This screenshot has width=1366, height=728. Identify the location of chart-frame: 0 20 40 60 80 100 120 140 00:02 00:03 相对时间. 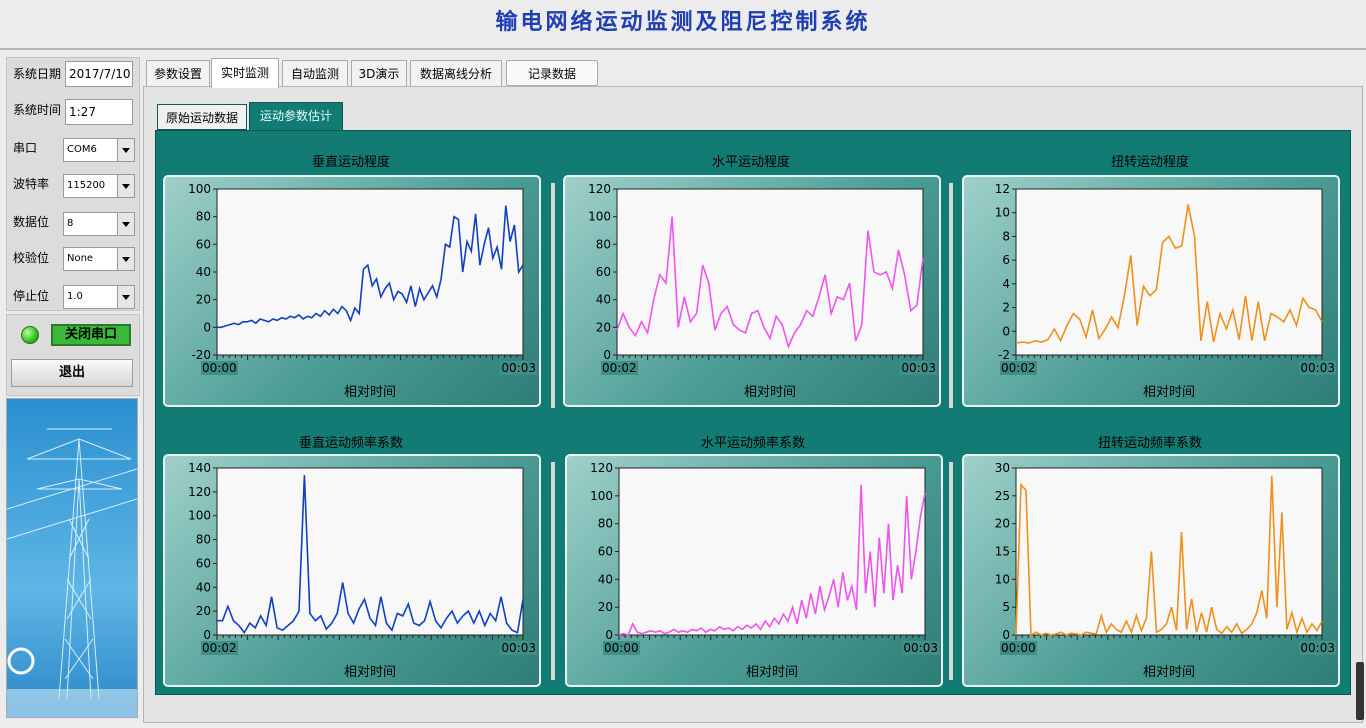
(352, 570).